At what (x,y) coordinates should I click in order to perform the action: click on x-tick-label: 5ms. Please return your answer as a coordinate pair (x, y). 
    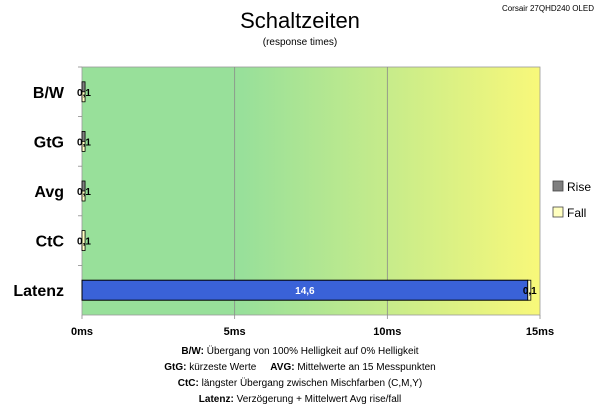
    Looking at the image, I should click on (235, 332).